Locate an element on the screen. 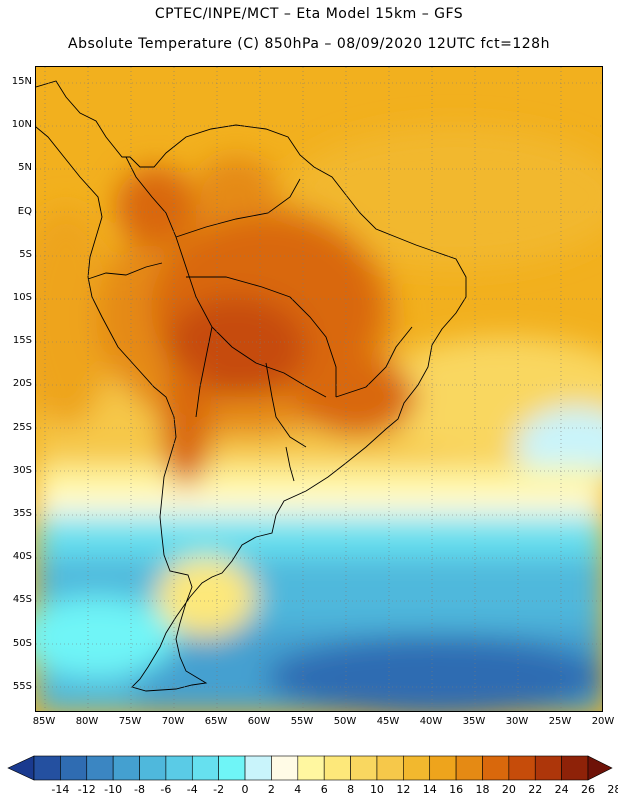 This screenshot has height=800, width=618. lat-label: 55S is located at coordinates (22, 686).